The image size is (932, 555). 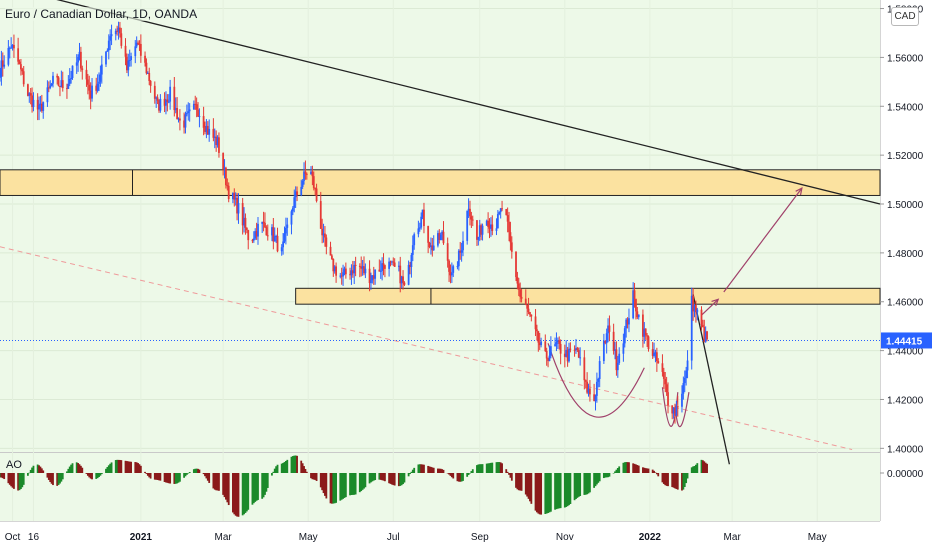 What do you see at coordinates (817, 537) in the screenshot?
I see `time-tick-label: May` at bounding box center [817, 537].